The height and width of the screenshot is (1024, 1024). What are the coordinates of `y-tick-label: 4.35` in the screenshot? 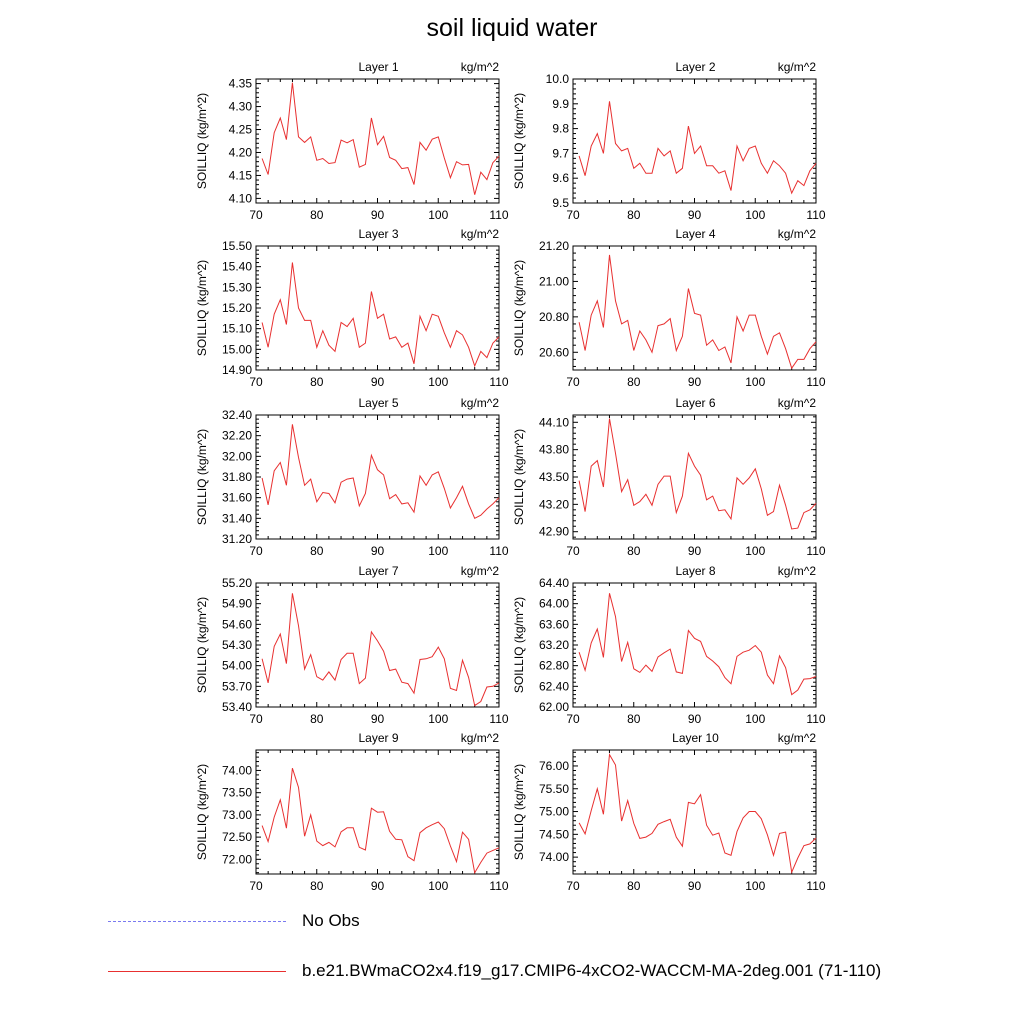 It's located at (241, 84).